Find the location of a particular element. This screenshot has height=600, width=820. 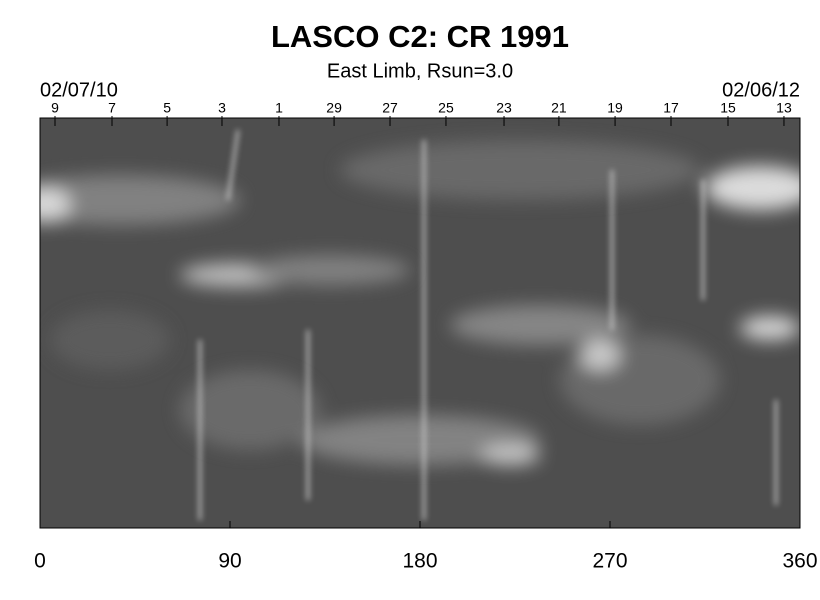

top-tick-label: 25 is located at coordinates (446, 108).